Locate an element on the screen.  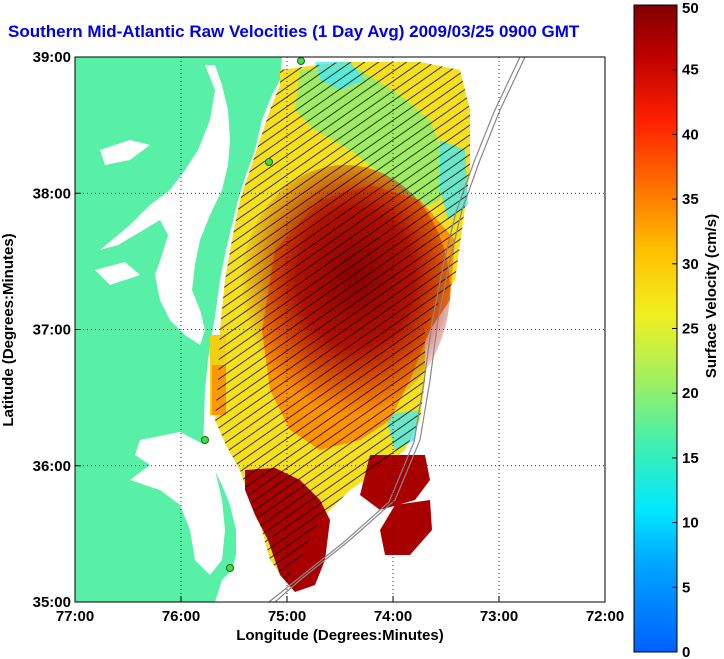
colorbar-tick-label: 50 is located at coordinates (690, 8).